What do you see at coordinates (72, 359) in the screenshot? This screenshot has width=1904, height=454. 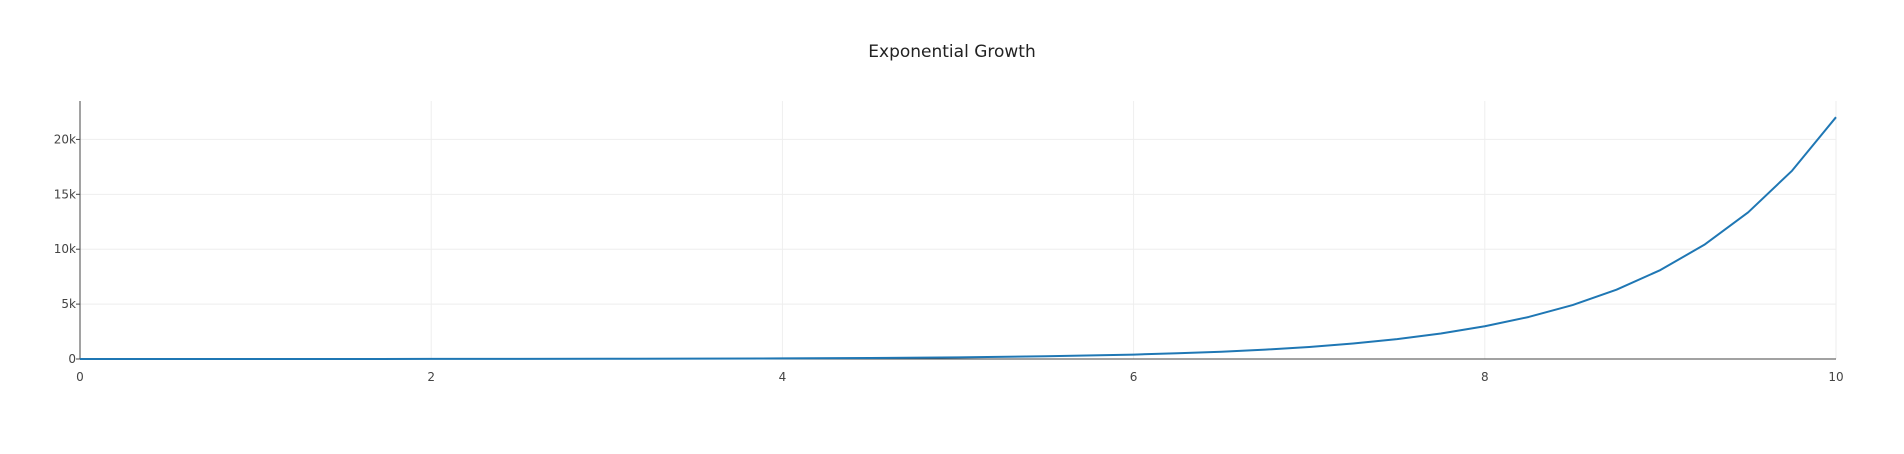 I see `y-tick-label: 0` at bounding box center [72, 359].